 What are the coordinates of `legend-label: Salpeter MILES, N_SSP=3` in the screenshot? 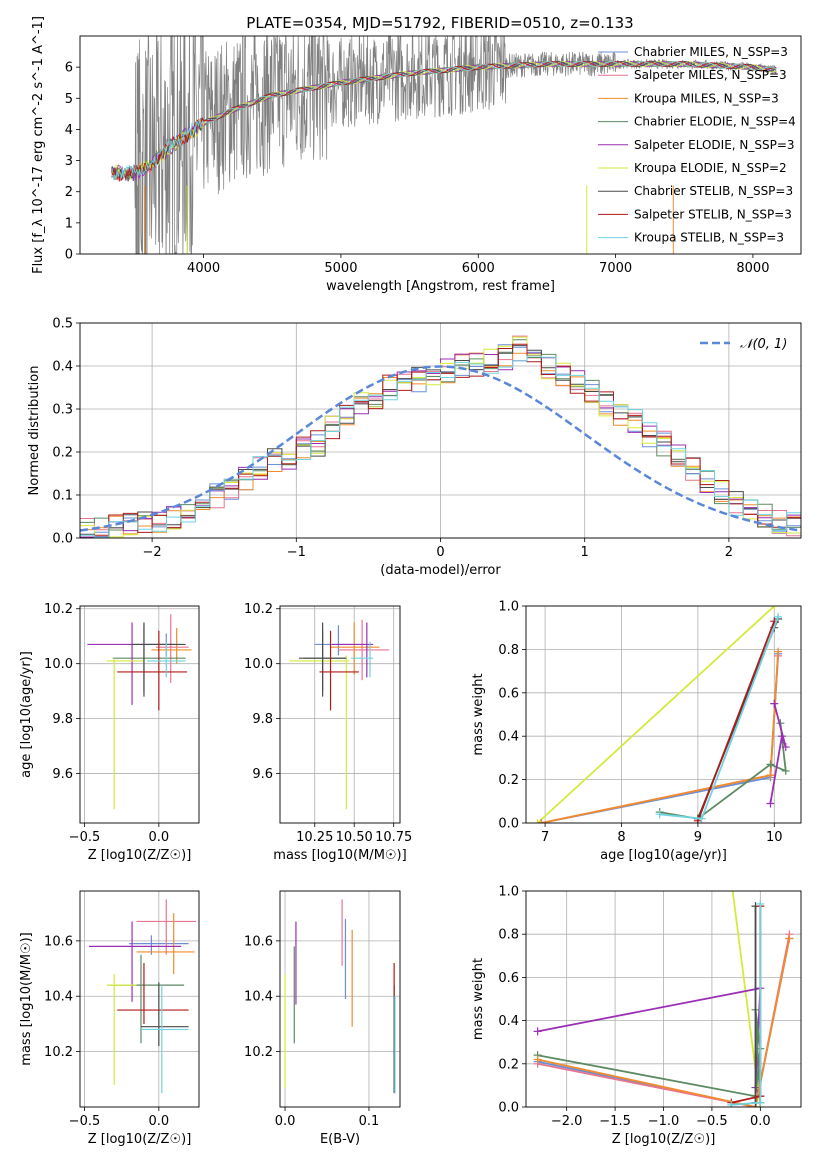 It's located at (710, 75).